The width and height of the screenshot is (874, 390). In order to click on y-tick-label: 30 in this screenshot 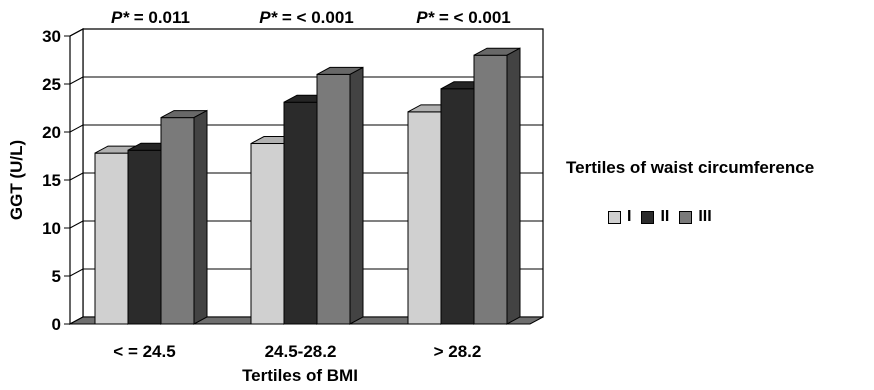, I will do `click(51, 36)`.